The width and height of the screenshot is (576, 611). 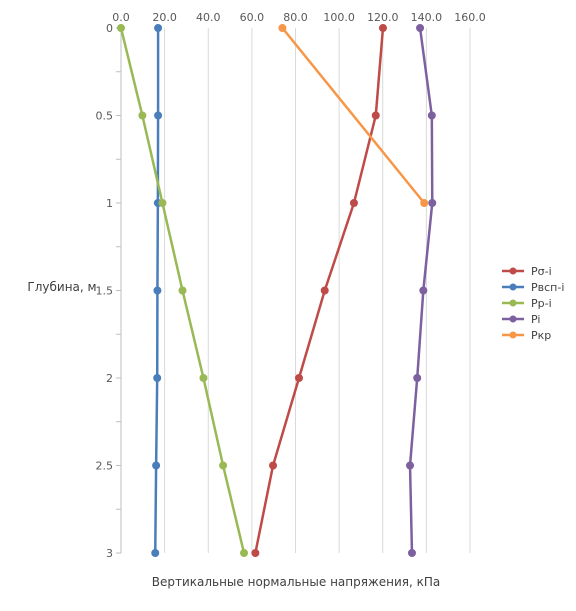 What do you see at coordinates (121, 17) in the screenshot?
I see `x-tick-label: 0.0` at bounding box center [121, 17].